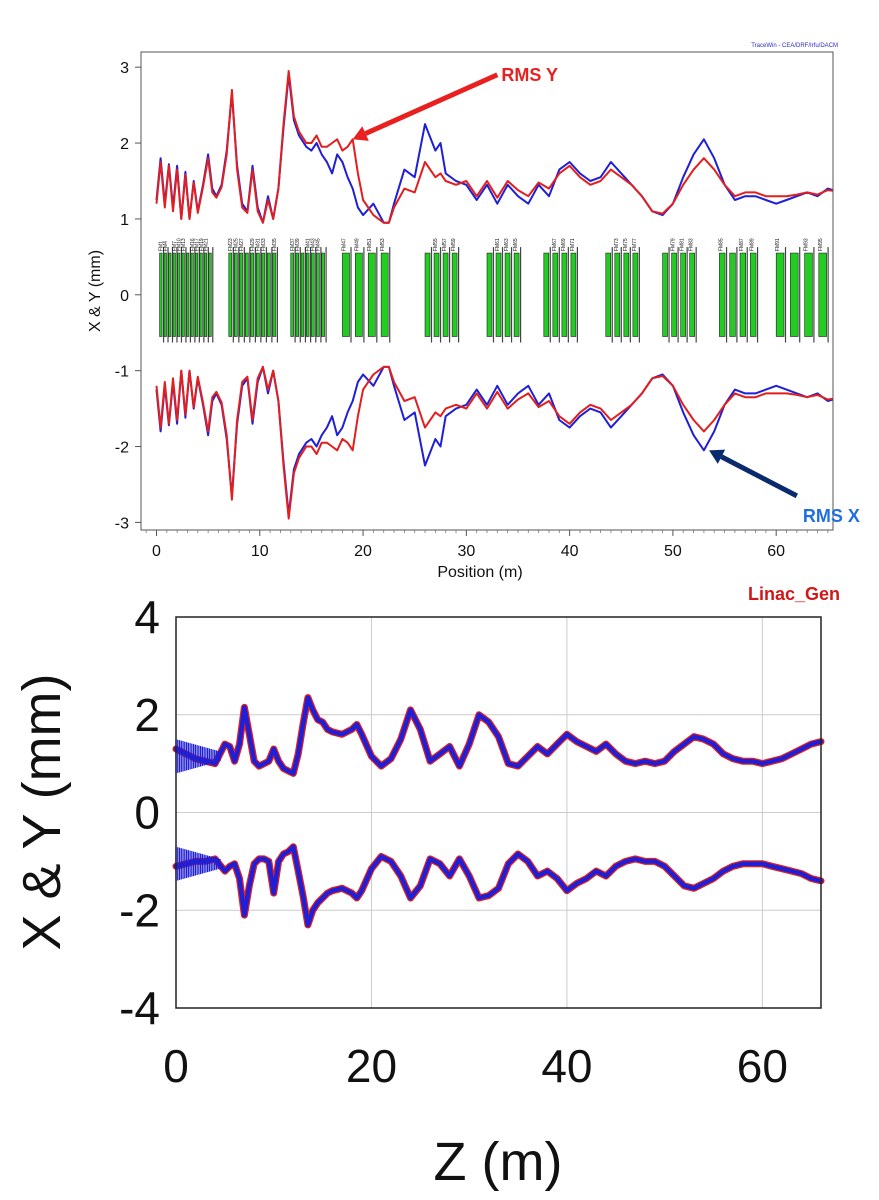 The height and width of the screenshot is (1200, 879). What do you see at coordinates (570, 551) in the screenshot?
I see `top-x-tick-label: 40` at bounding box center [570, 551].